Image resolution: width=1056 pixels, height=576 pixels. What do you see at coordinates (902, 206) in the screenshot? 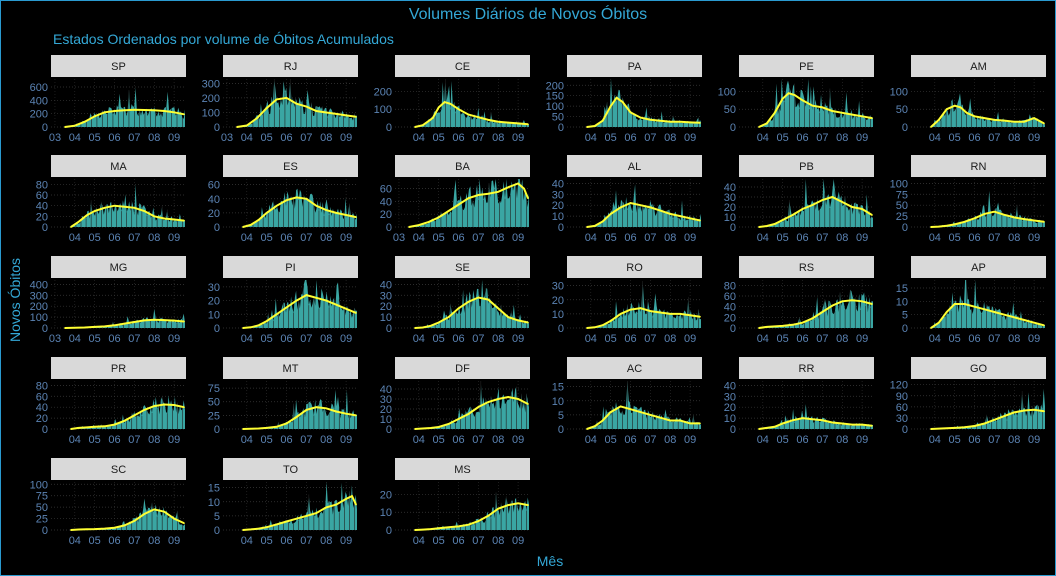
I see `y-tick-label: 50` at bounding box center [902, 206].